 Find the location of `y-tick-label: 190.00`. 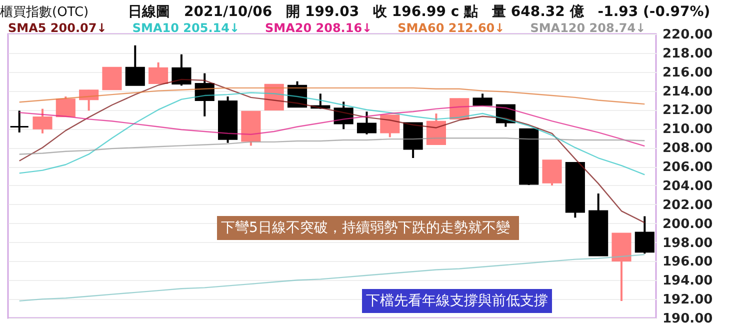

y-tick-label: 190.00 is located at coordinates (687, 318).